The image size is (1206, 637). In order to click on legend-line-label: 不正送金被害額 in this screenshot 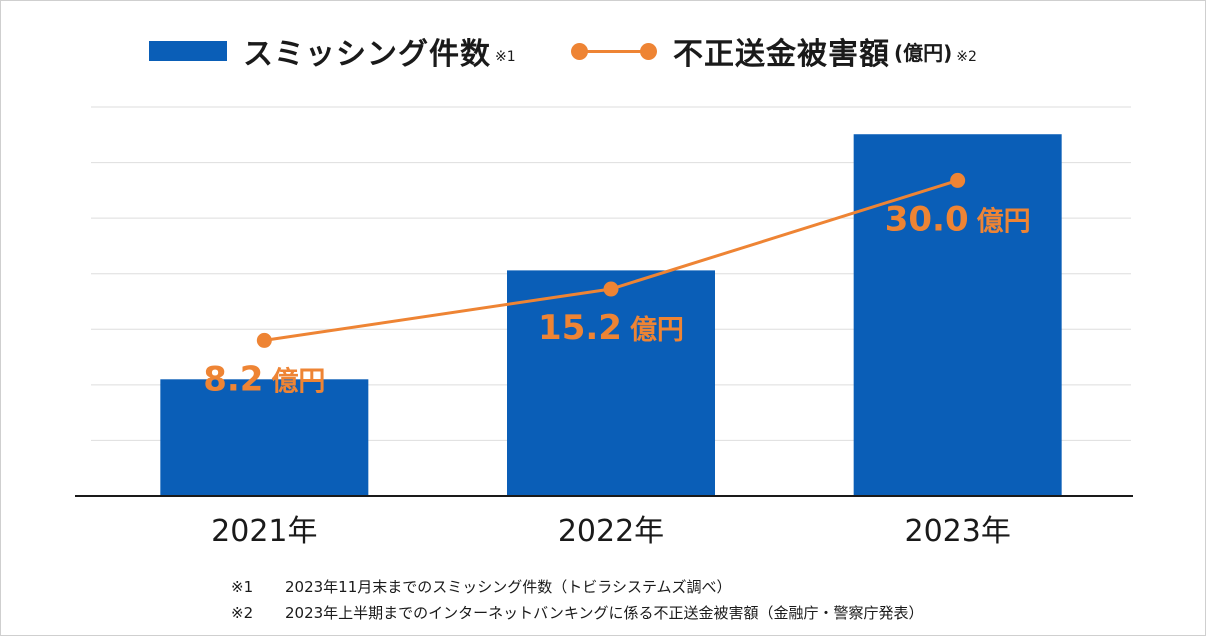, I will do `click(781, 54)`.